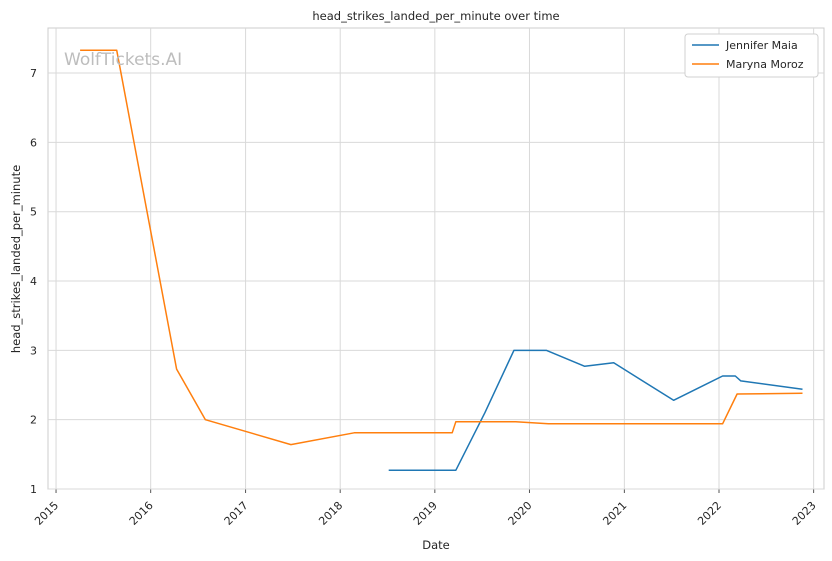  Describe the element at coordinates (761, 45) in the screenshot. I see `legend-label-jennifer-maia: Jennifer Maia` at that location.